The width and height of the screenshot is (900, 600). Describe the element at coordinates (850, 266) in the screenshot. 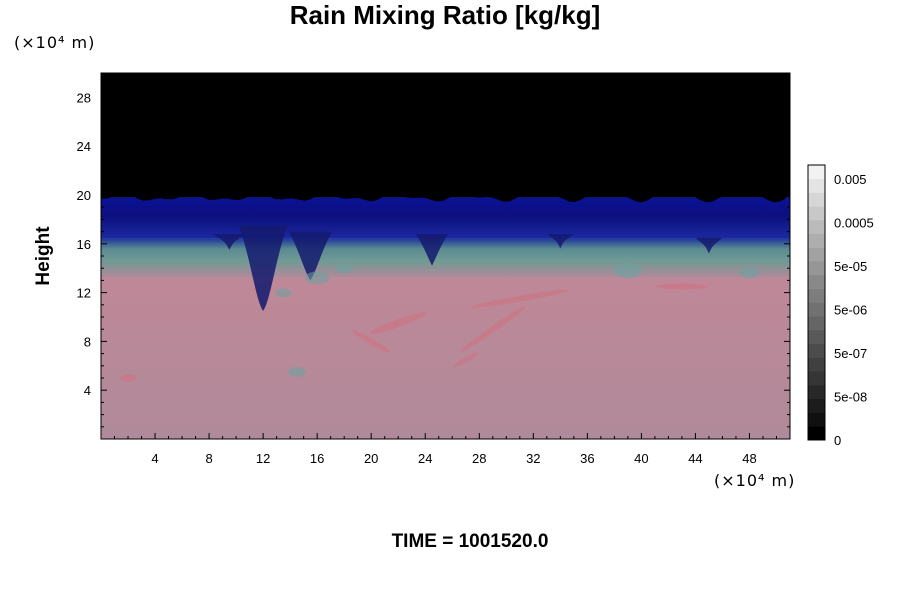

I see `colorbar-label-2: 5e-05` at that location.